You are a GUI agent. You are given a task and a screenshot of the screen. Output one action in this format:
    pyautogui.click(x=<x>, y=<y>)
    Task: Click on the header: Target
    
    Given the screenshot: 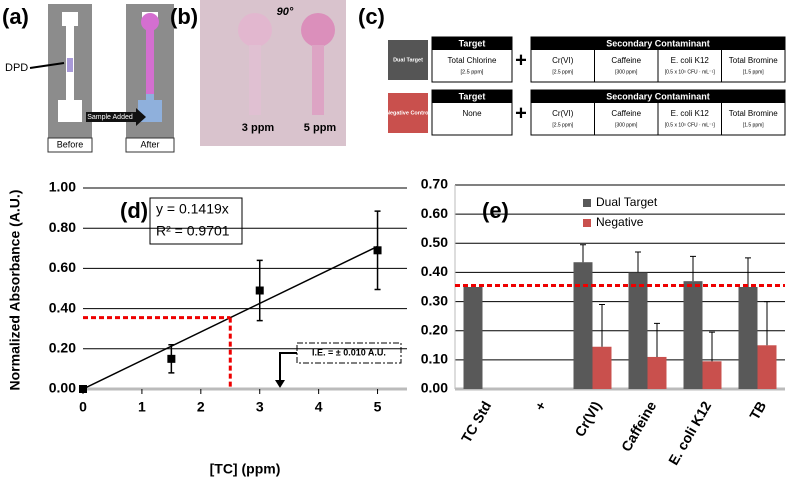 What is the action you would take?
    pyautogui.click(x=472, y=96)
    